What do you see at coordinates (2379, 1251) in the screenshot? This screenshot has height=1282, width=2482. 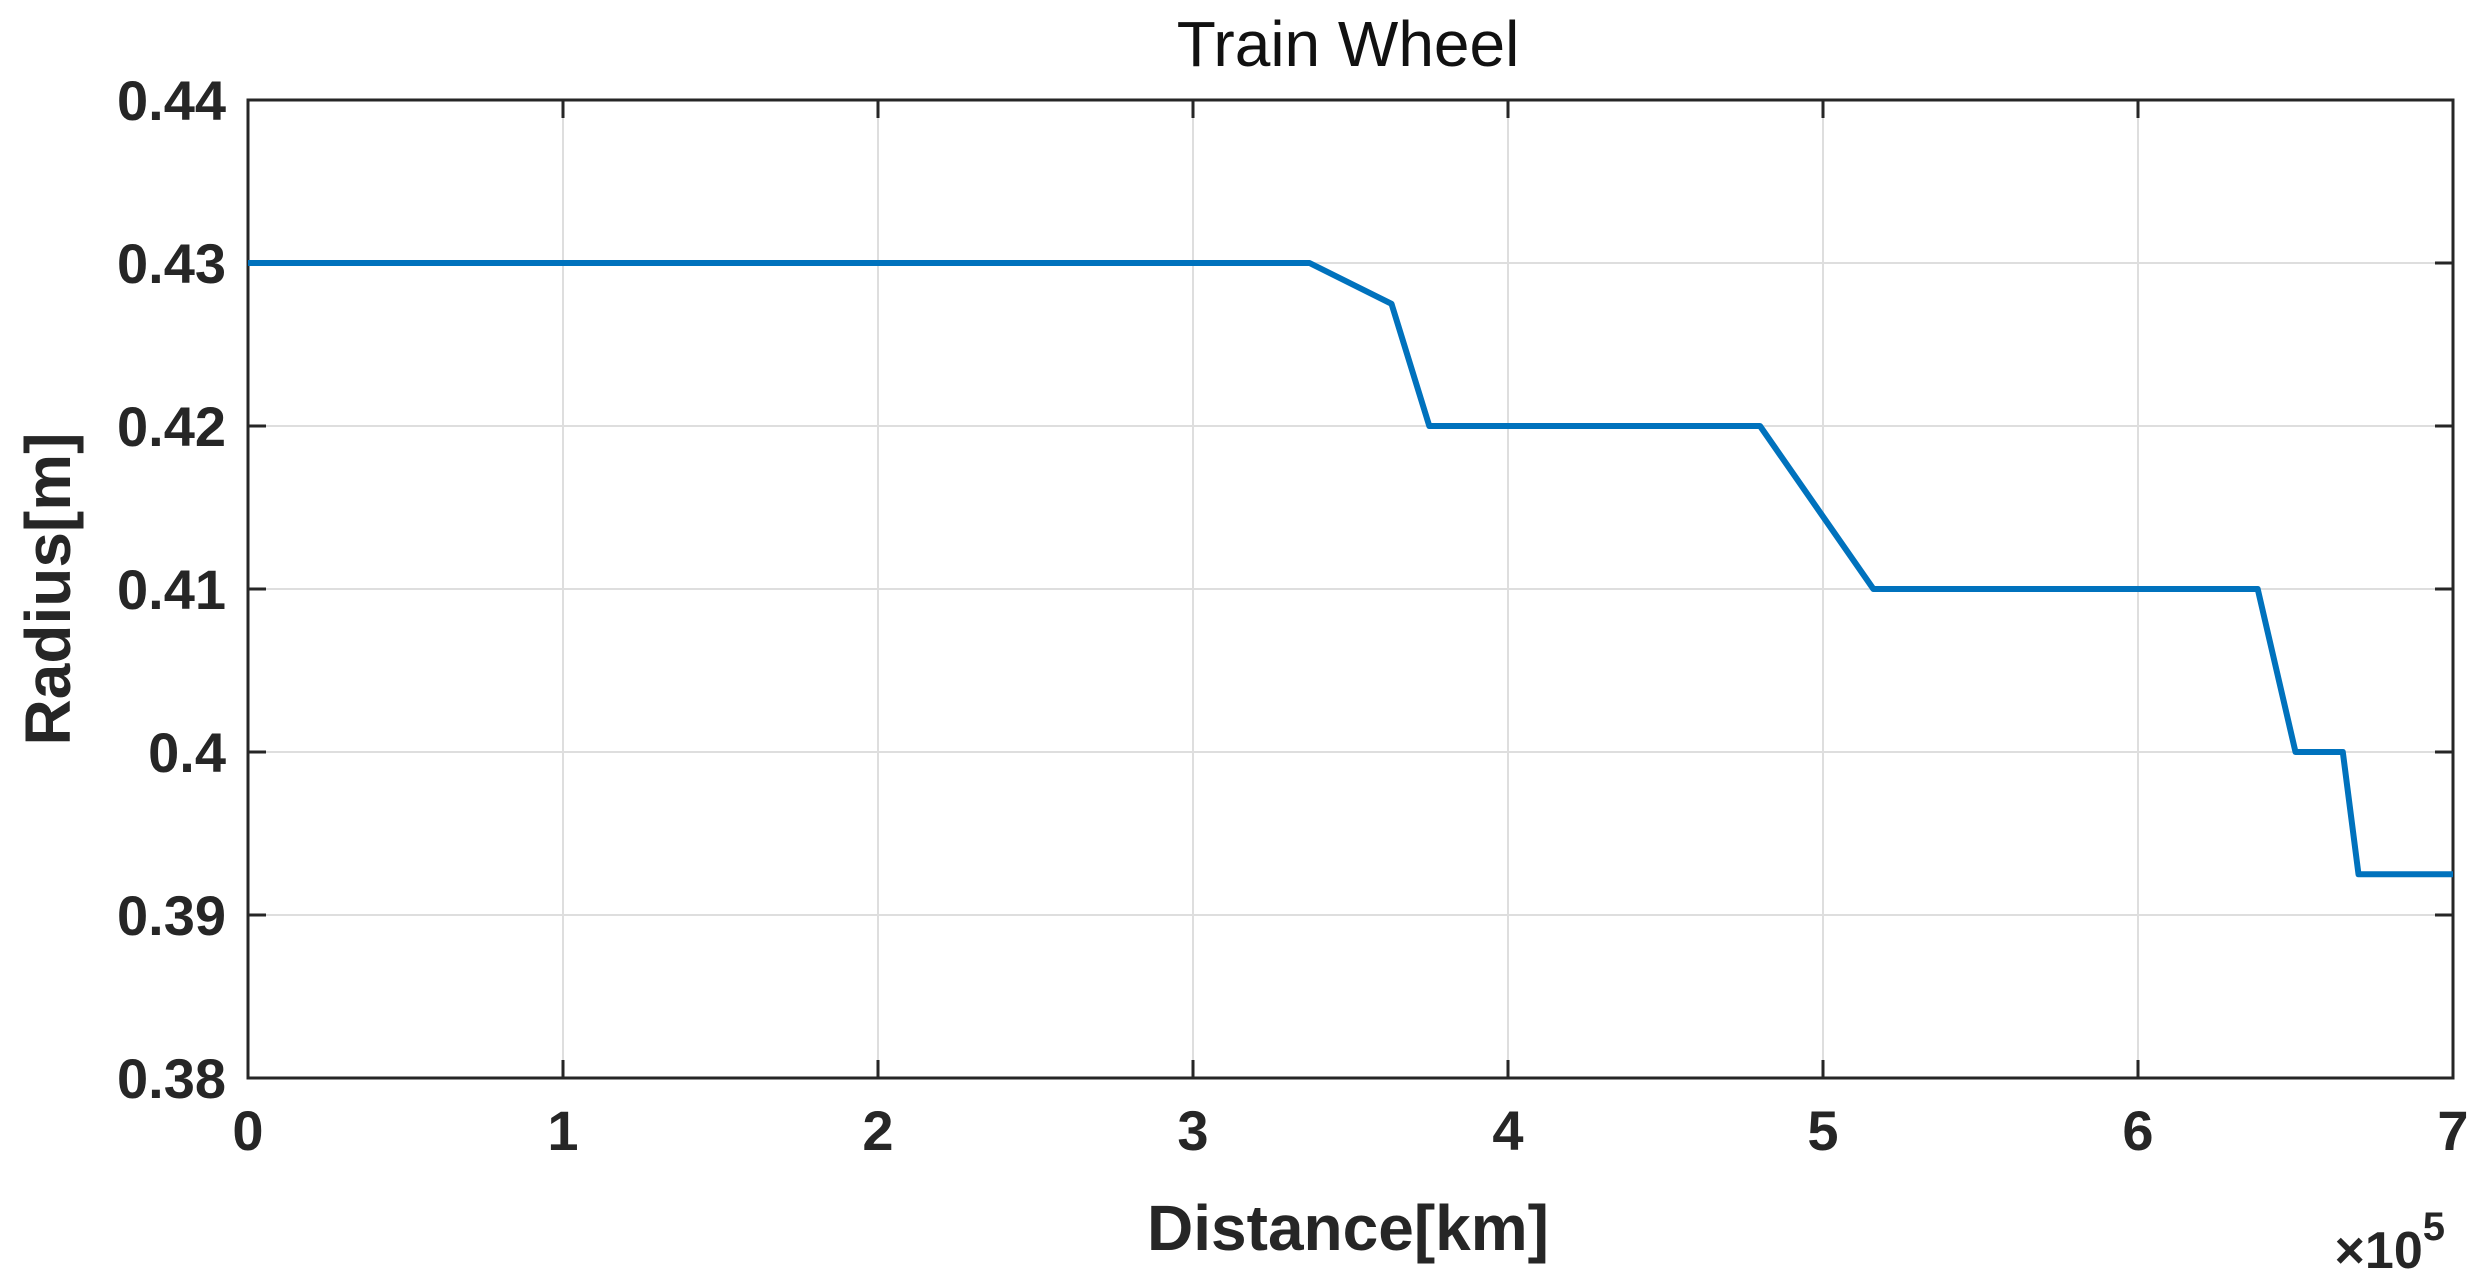 I see `x-axis-multiplier-base: ×10` at bounding box center [2379, 1251].